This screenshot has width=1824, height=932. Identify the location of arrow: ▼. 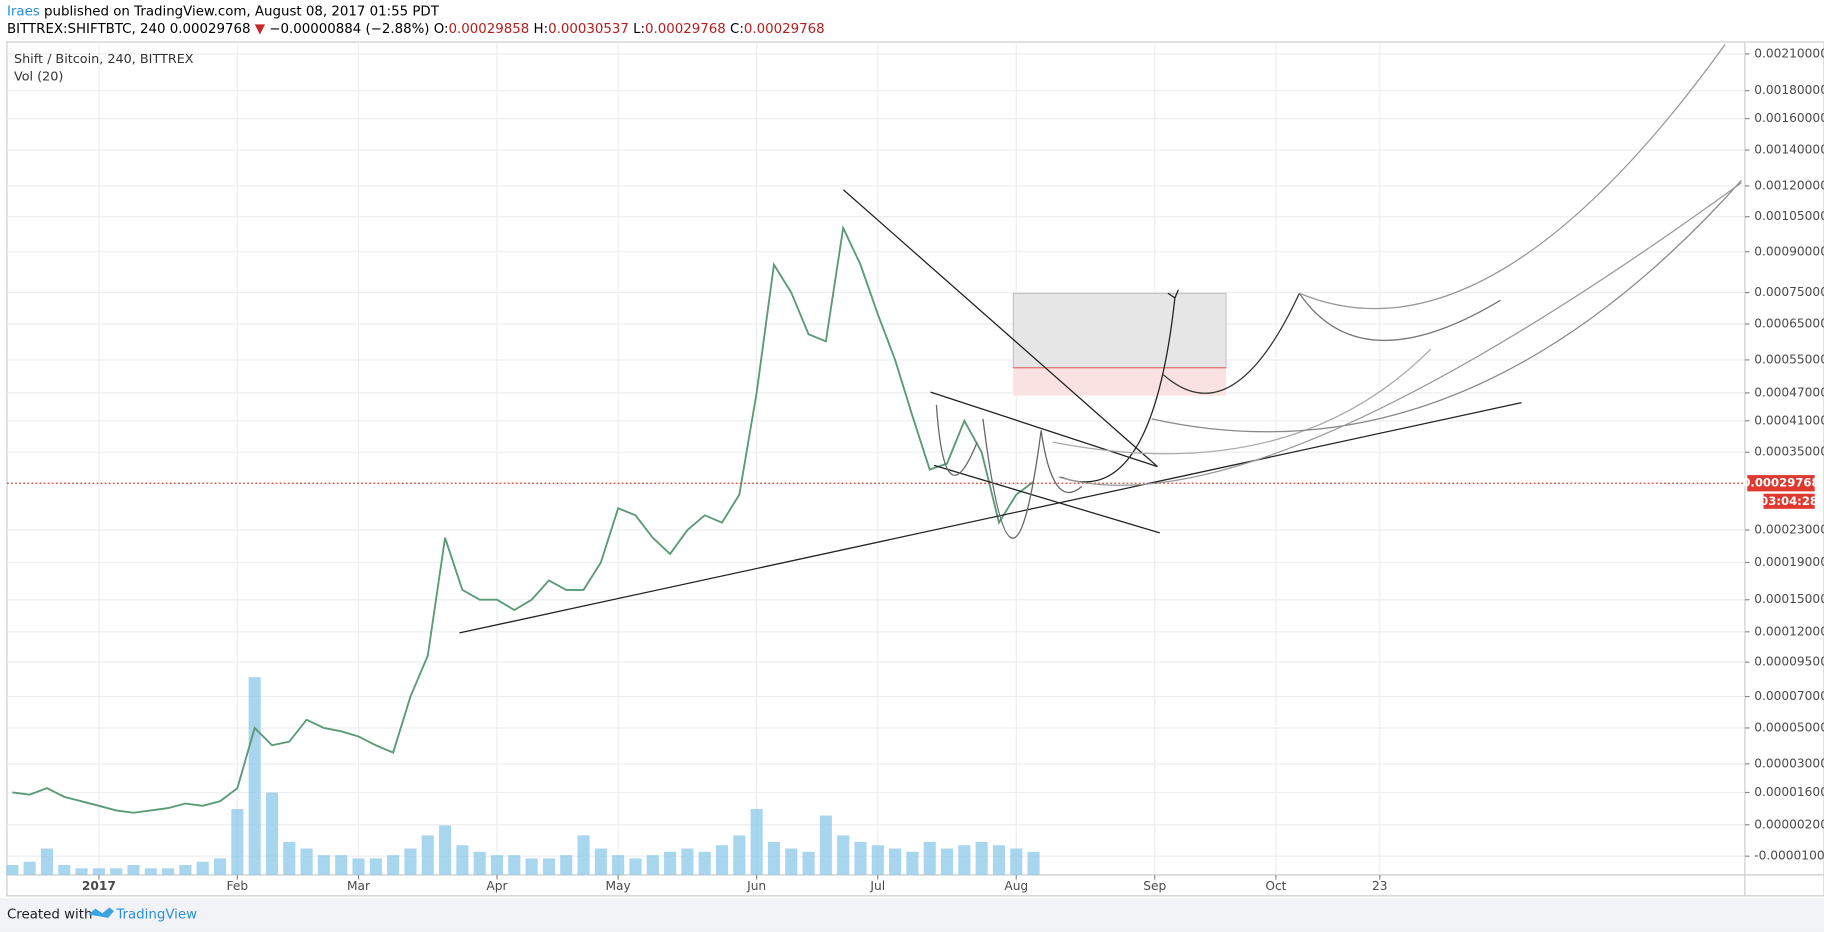
(260, 29).